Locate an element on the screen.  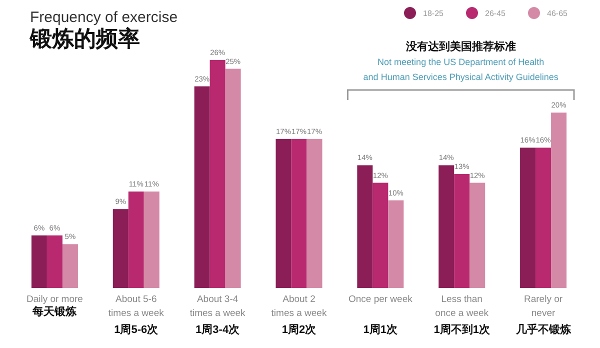
text: 没有达到美国推荐标准 is located at coordinates (460, 46).